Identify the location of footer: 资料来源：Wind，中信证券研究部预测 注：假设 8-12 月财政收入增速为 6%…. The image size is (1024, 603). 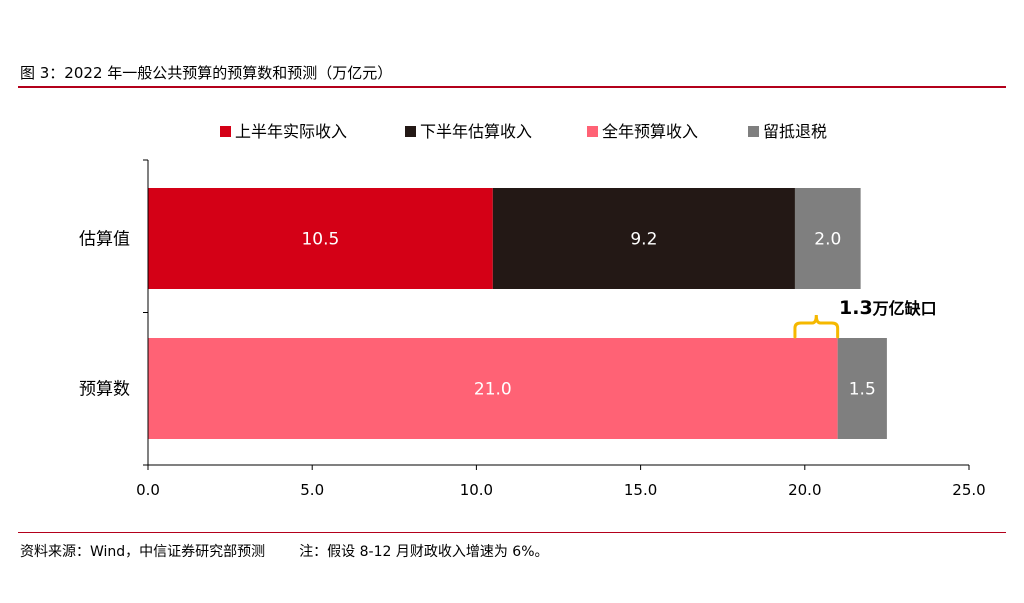
(284, 551).